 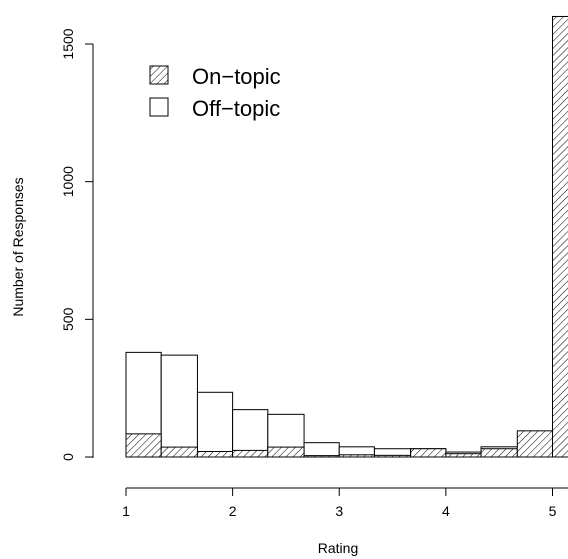 I want to click on legend-label-off-topic: Off−topic, so click(x=236, y=108).